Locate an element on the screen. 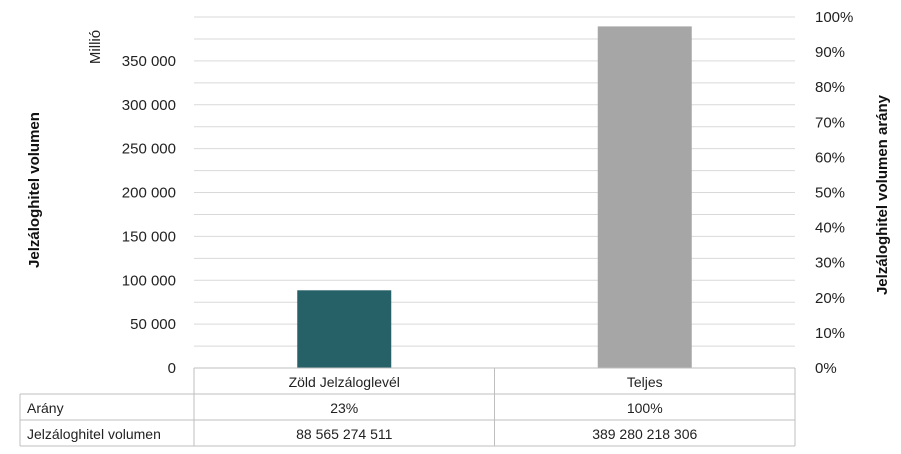 The image size is (901, 454). category-label: Teljes is located at coordinates (645, 382).